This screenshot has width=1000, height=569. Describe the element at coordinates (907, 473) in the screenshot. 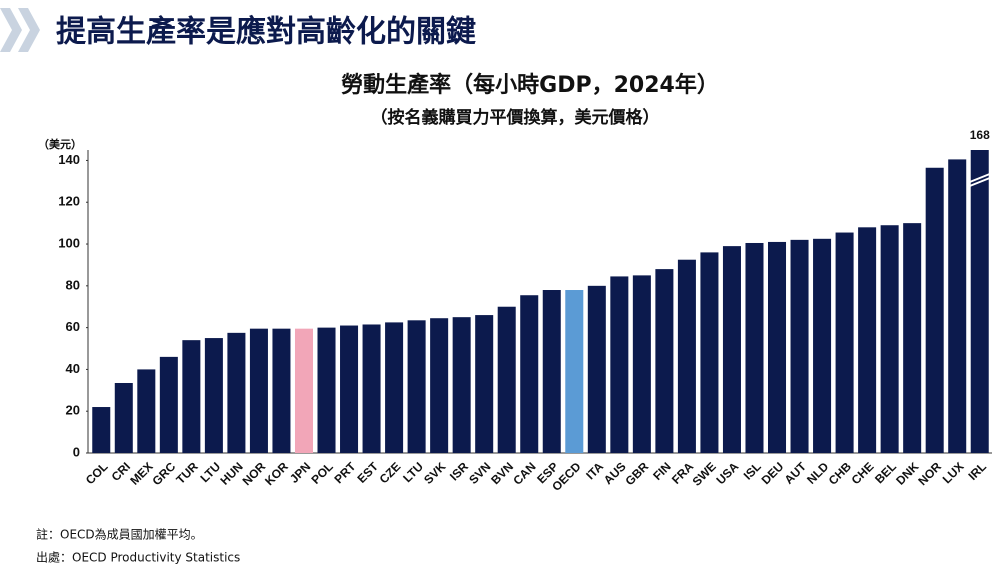

I see `x-tick-label: DNK` at that location.